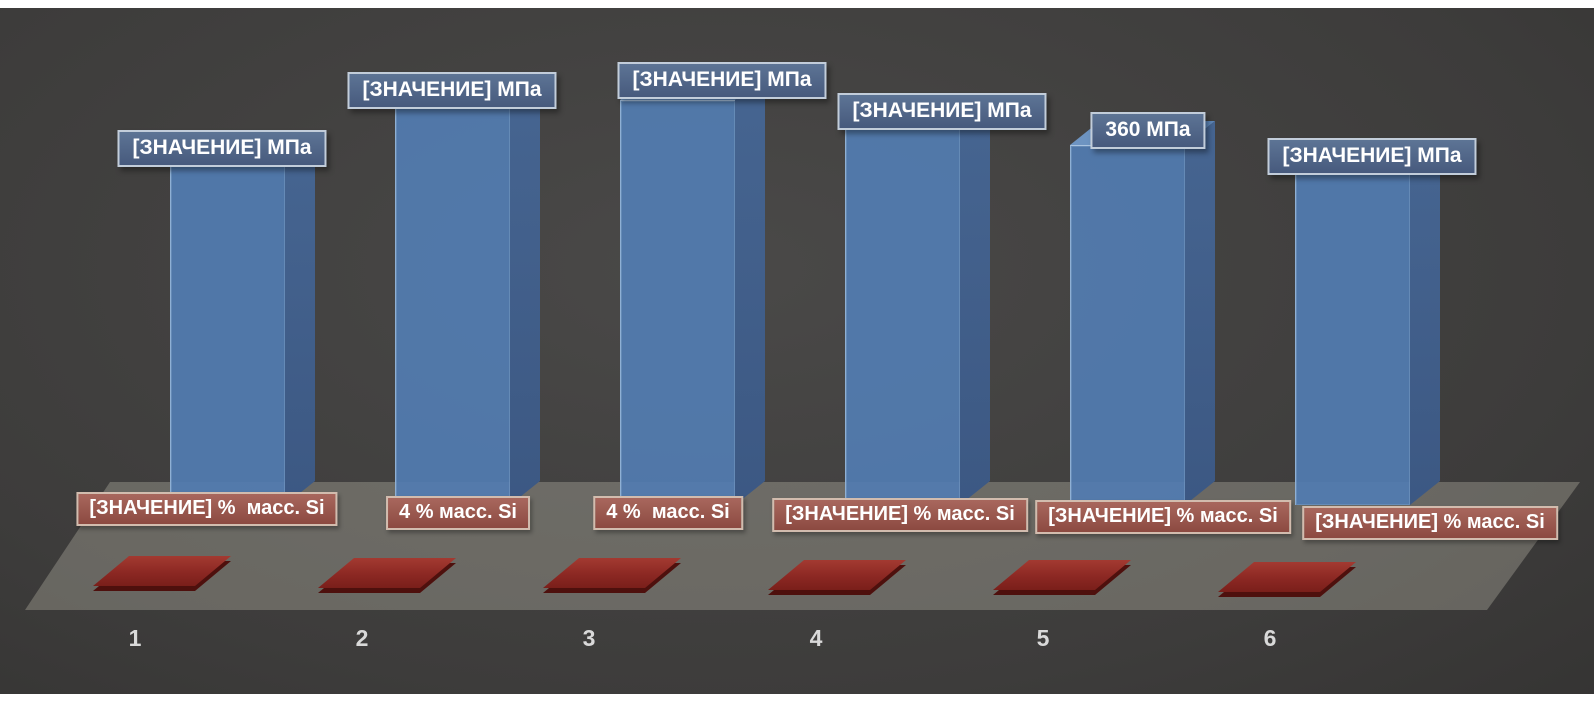  I want to click on category-label-5: 5, so click(1043, 638).